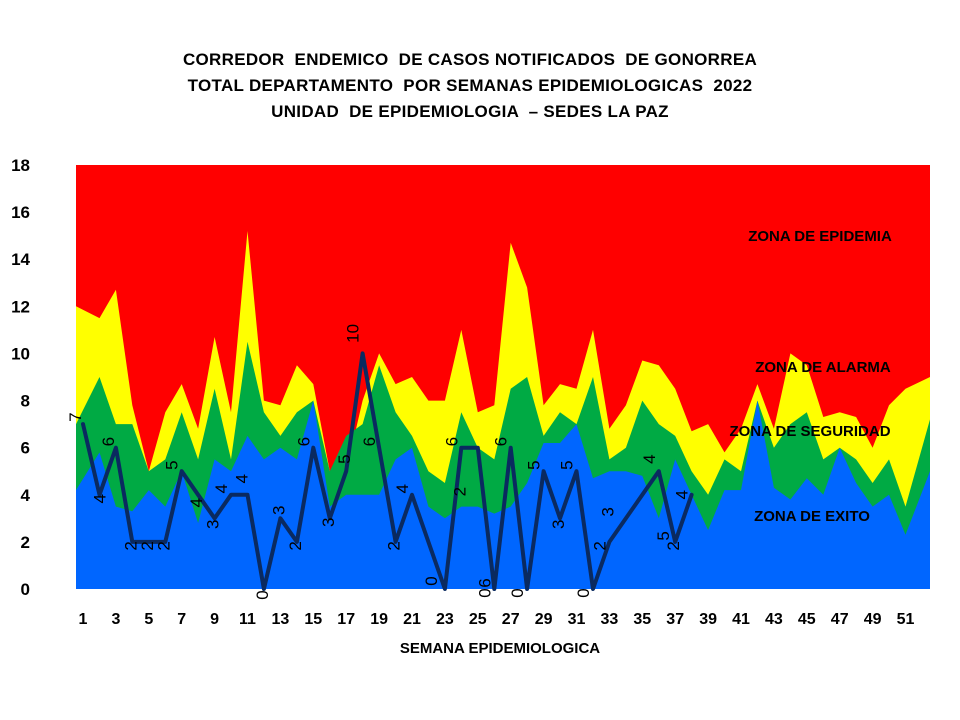 The image size is (960, 720). I want to click on x-tick-label: 27, so click(511, 619).